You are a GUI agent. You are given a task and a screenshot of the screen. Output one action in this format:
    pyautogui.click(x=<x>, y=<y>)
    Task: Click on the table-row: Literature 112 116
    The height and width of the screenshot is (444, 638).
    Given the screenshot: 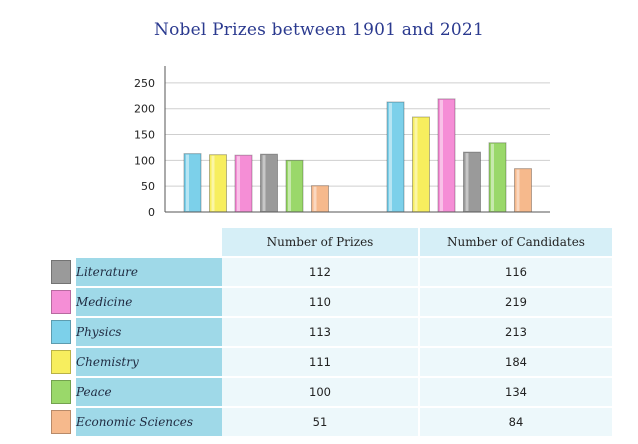 What is the action you would take?
    pyautogui.click(x=330, y=272)
    